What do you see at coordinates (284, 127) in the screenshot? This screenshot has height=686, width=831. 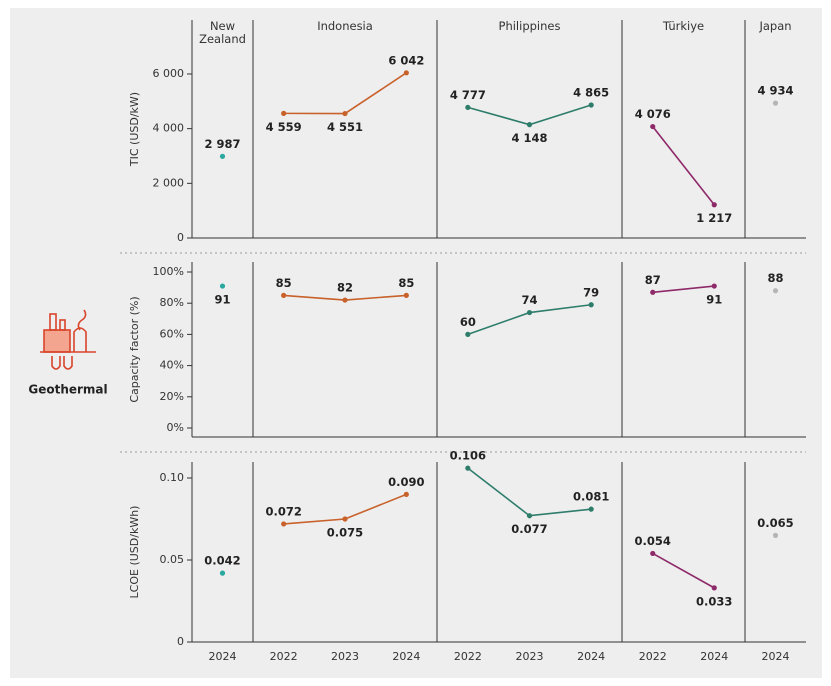 I see `data-label: 4 559` at bounding box center [284, 127].